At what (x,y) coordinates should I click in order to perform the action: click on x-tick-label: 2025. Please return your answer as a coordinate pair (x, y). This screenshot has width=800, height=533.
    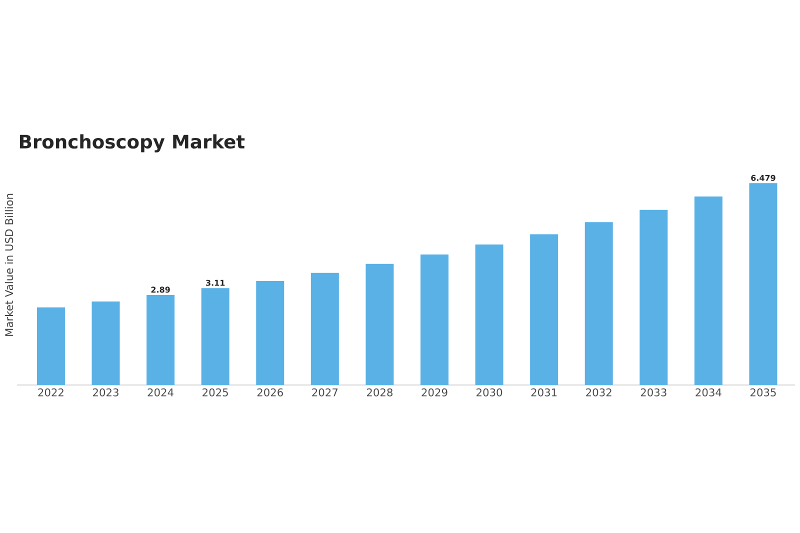
    Looking at the image, I should click on (215, 392).